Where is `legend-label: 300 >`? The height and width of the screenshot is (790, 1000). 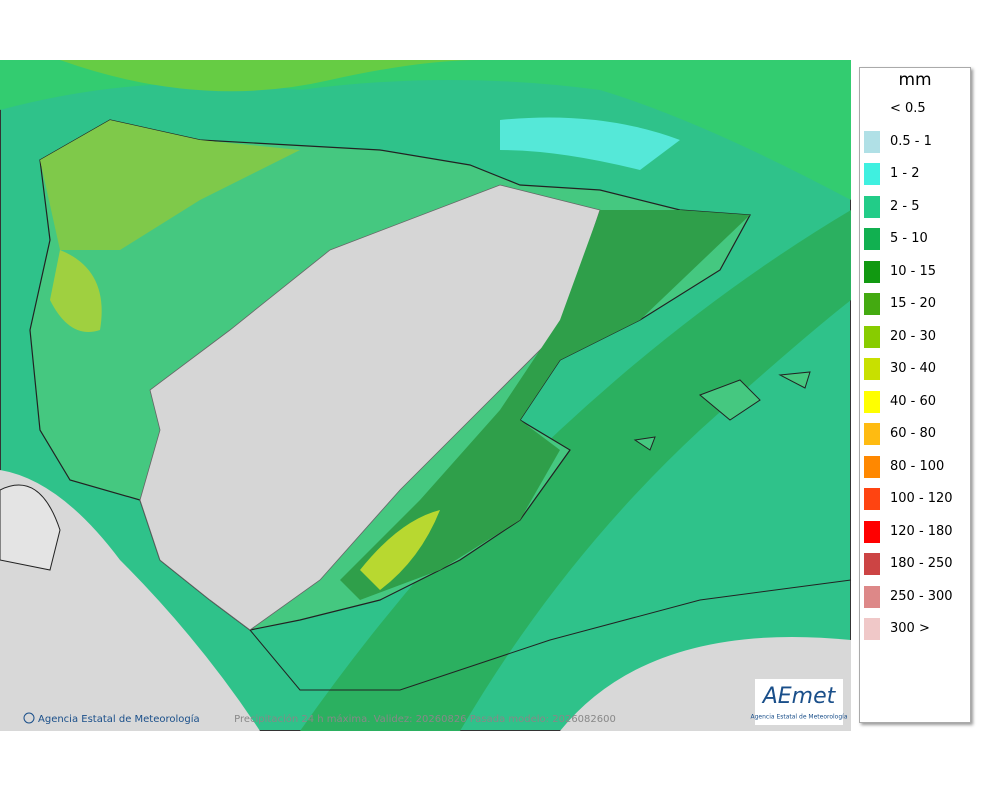 legend-label: 300 > is located at coordinates (910, 628).